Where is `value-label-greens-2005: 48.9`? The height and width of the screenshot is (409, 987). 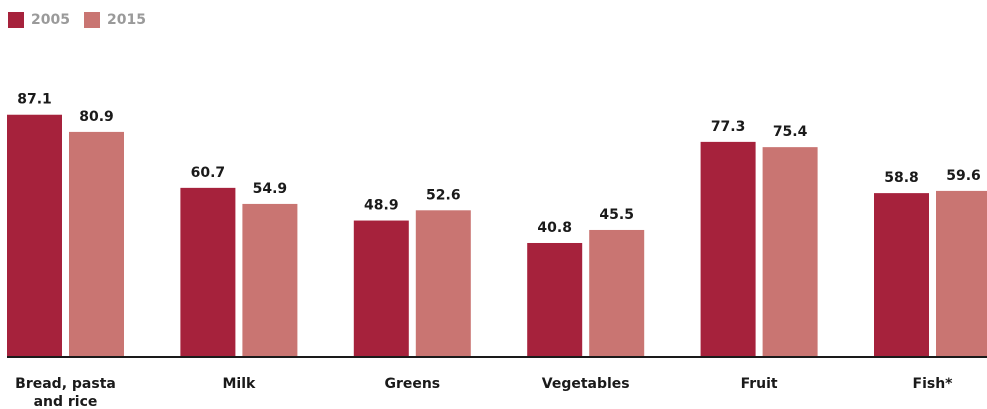 value-label-greens-2005: 48.9 is located at coordinates (381, 206).